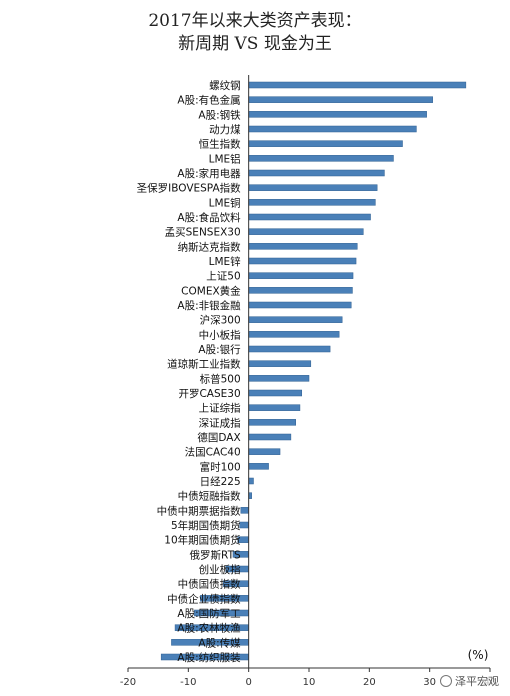 This screenshot has height=696, width=510. What do you see at coordinates (209, 246) in the screenshot?
I see `category-label: 纳斯达克指数` at bounding box center [209, 246].